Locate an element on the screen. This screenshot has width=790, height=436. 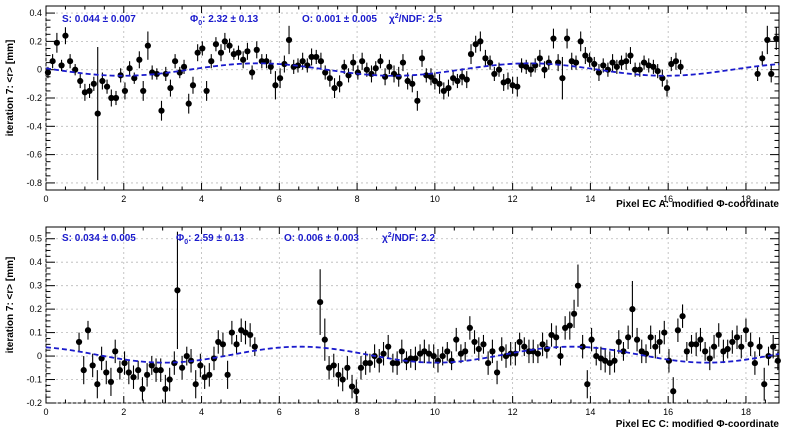
x-tick-label: 16 is located at coordinates (668, 199).